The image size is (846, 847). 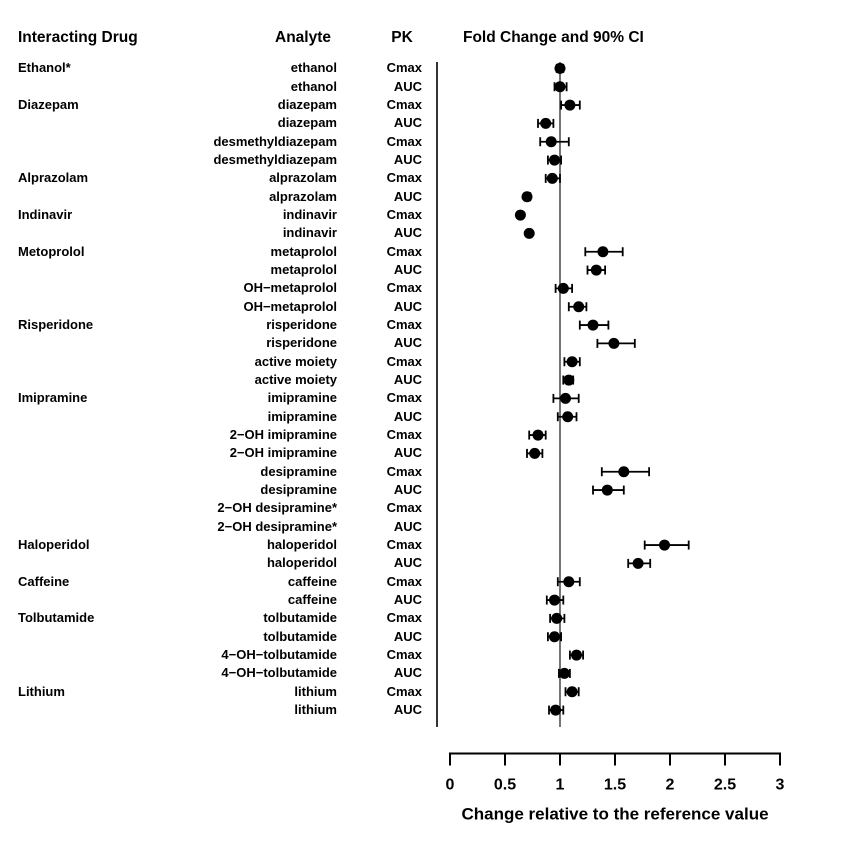 I want to click on row-drug-label: Risperidone, so click(x=56, y=325).